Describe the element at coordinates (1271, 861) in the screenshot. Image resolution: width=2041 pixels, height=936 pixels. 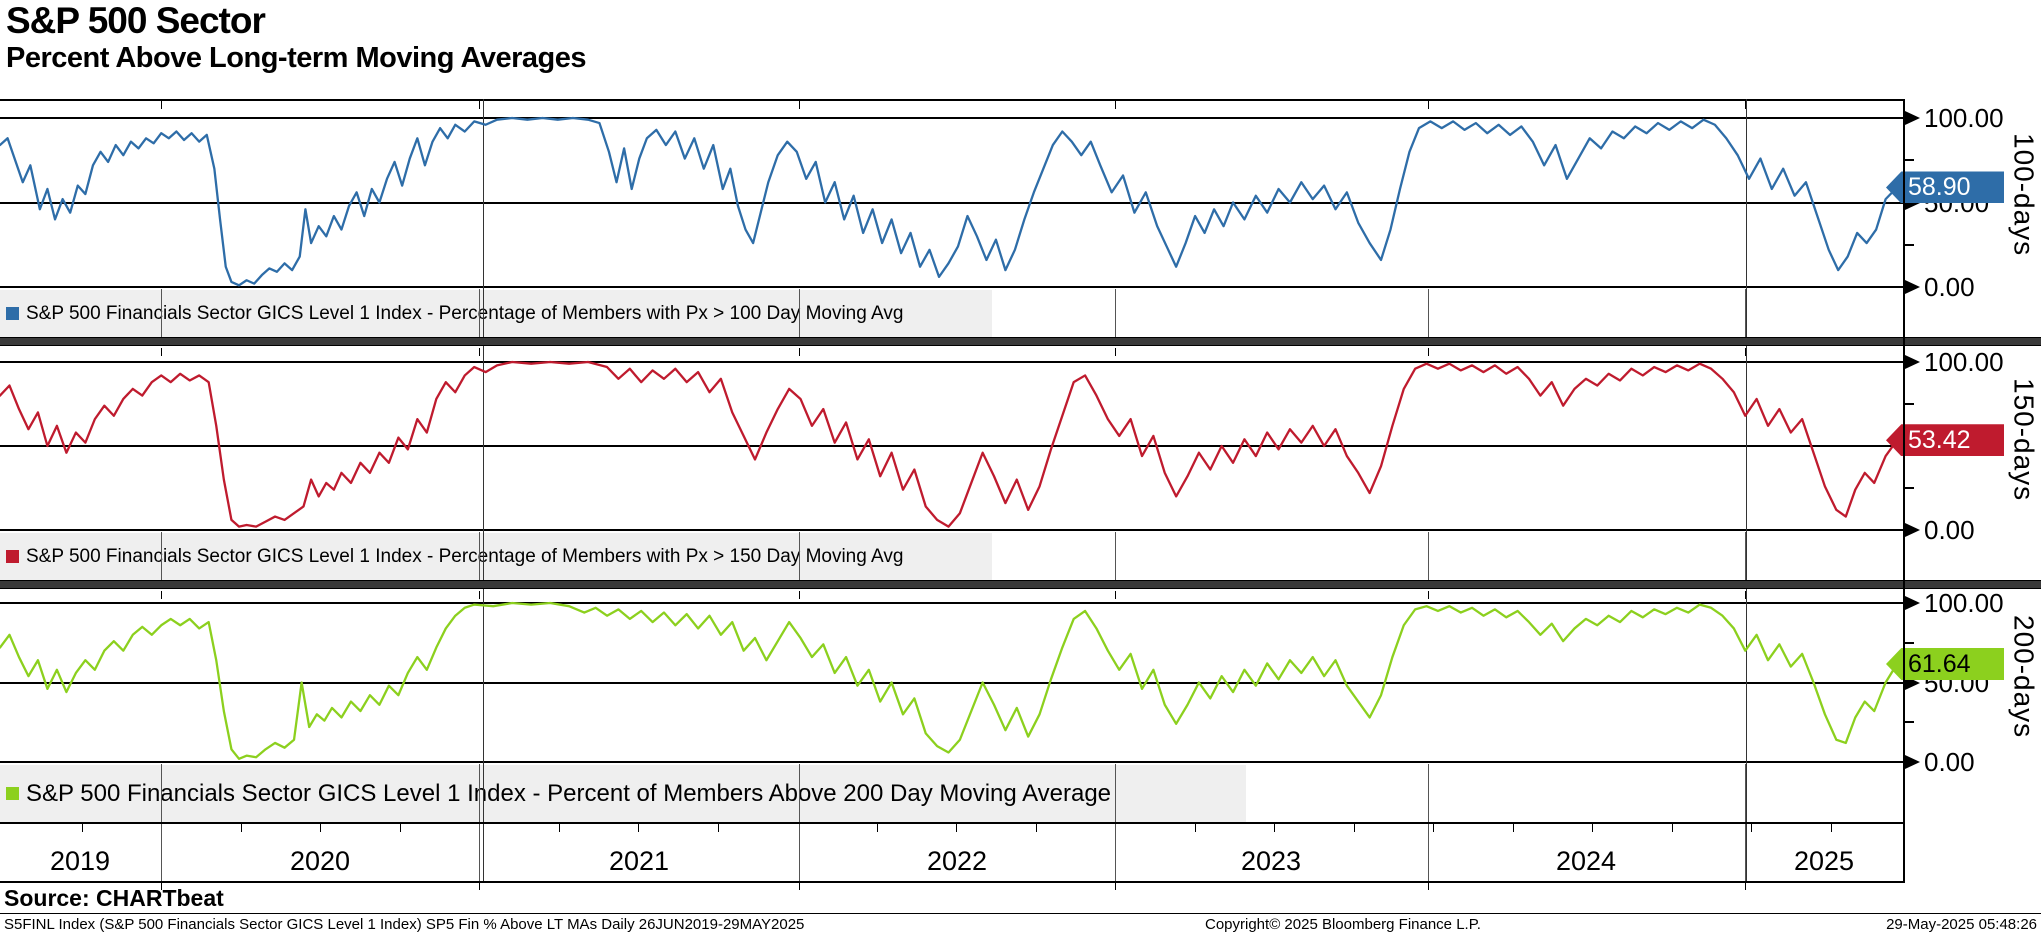
I see `x-tick-label-2023: 2023` at that location.